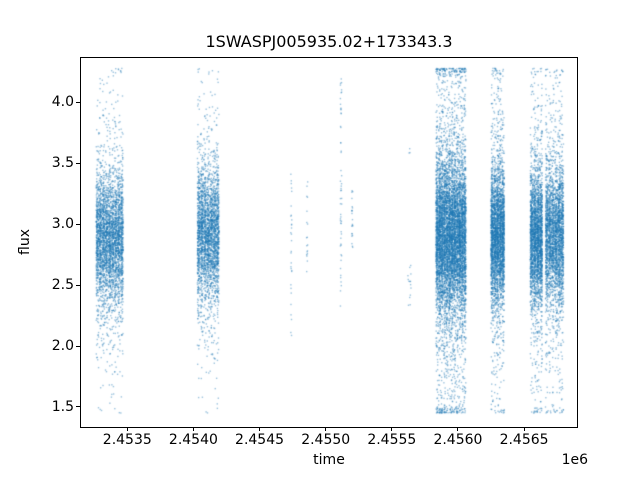 The height and width of the screenshot is (480, 640). Describe the element at coordinates (329, 460) in the screenshot. I see `x-axis-label: time` at that location.